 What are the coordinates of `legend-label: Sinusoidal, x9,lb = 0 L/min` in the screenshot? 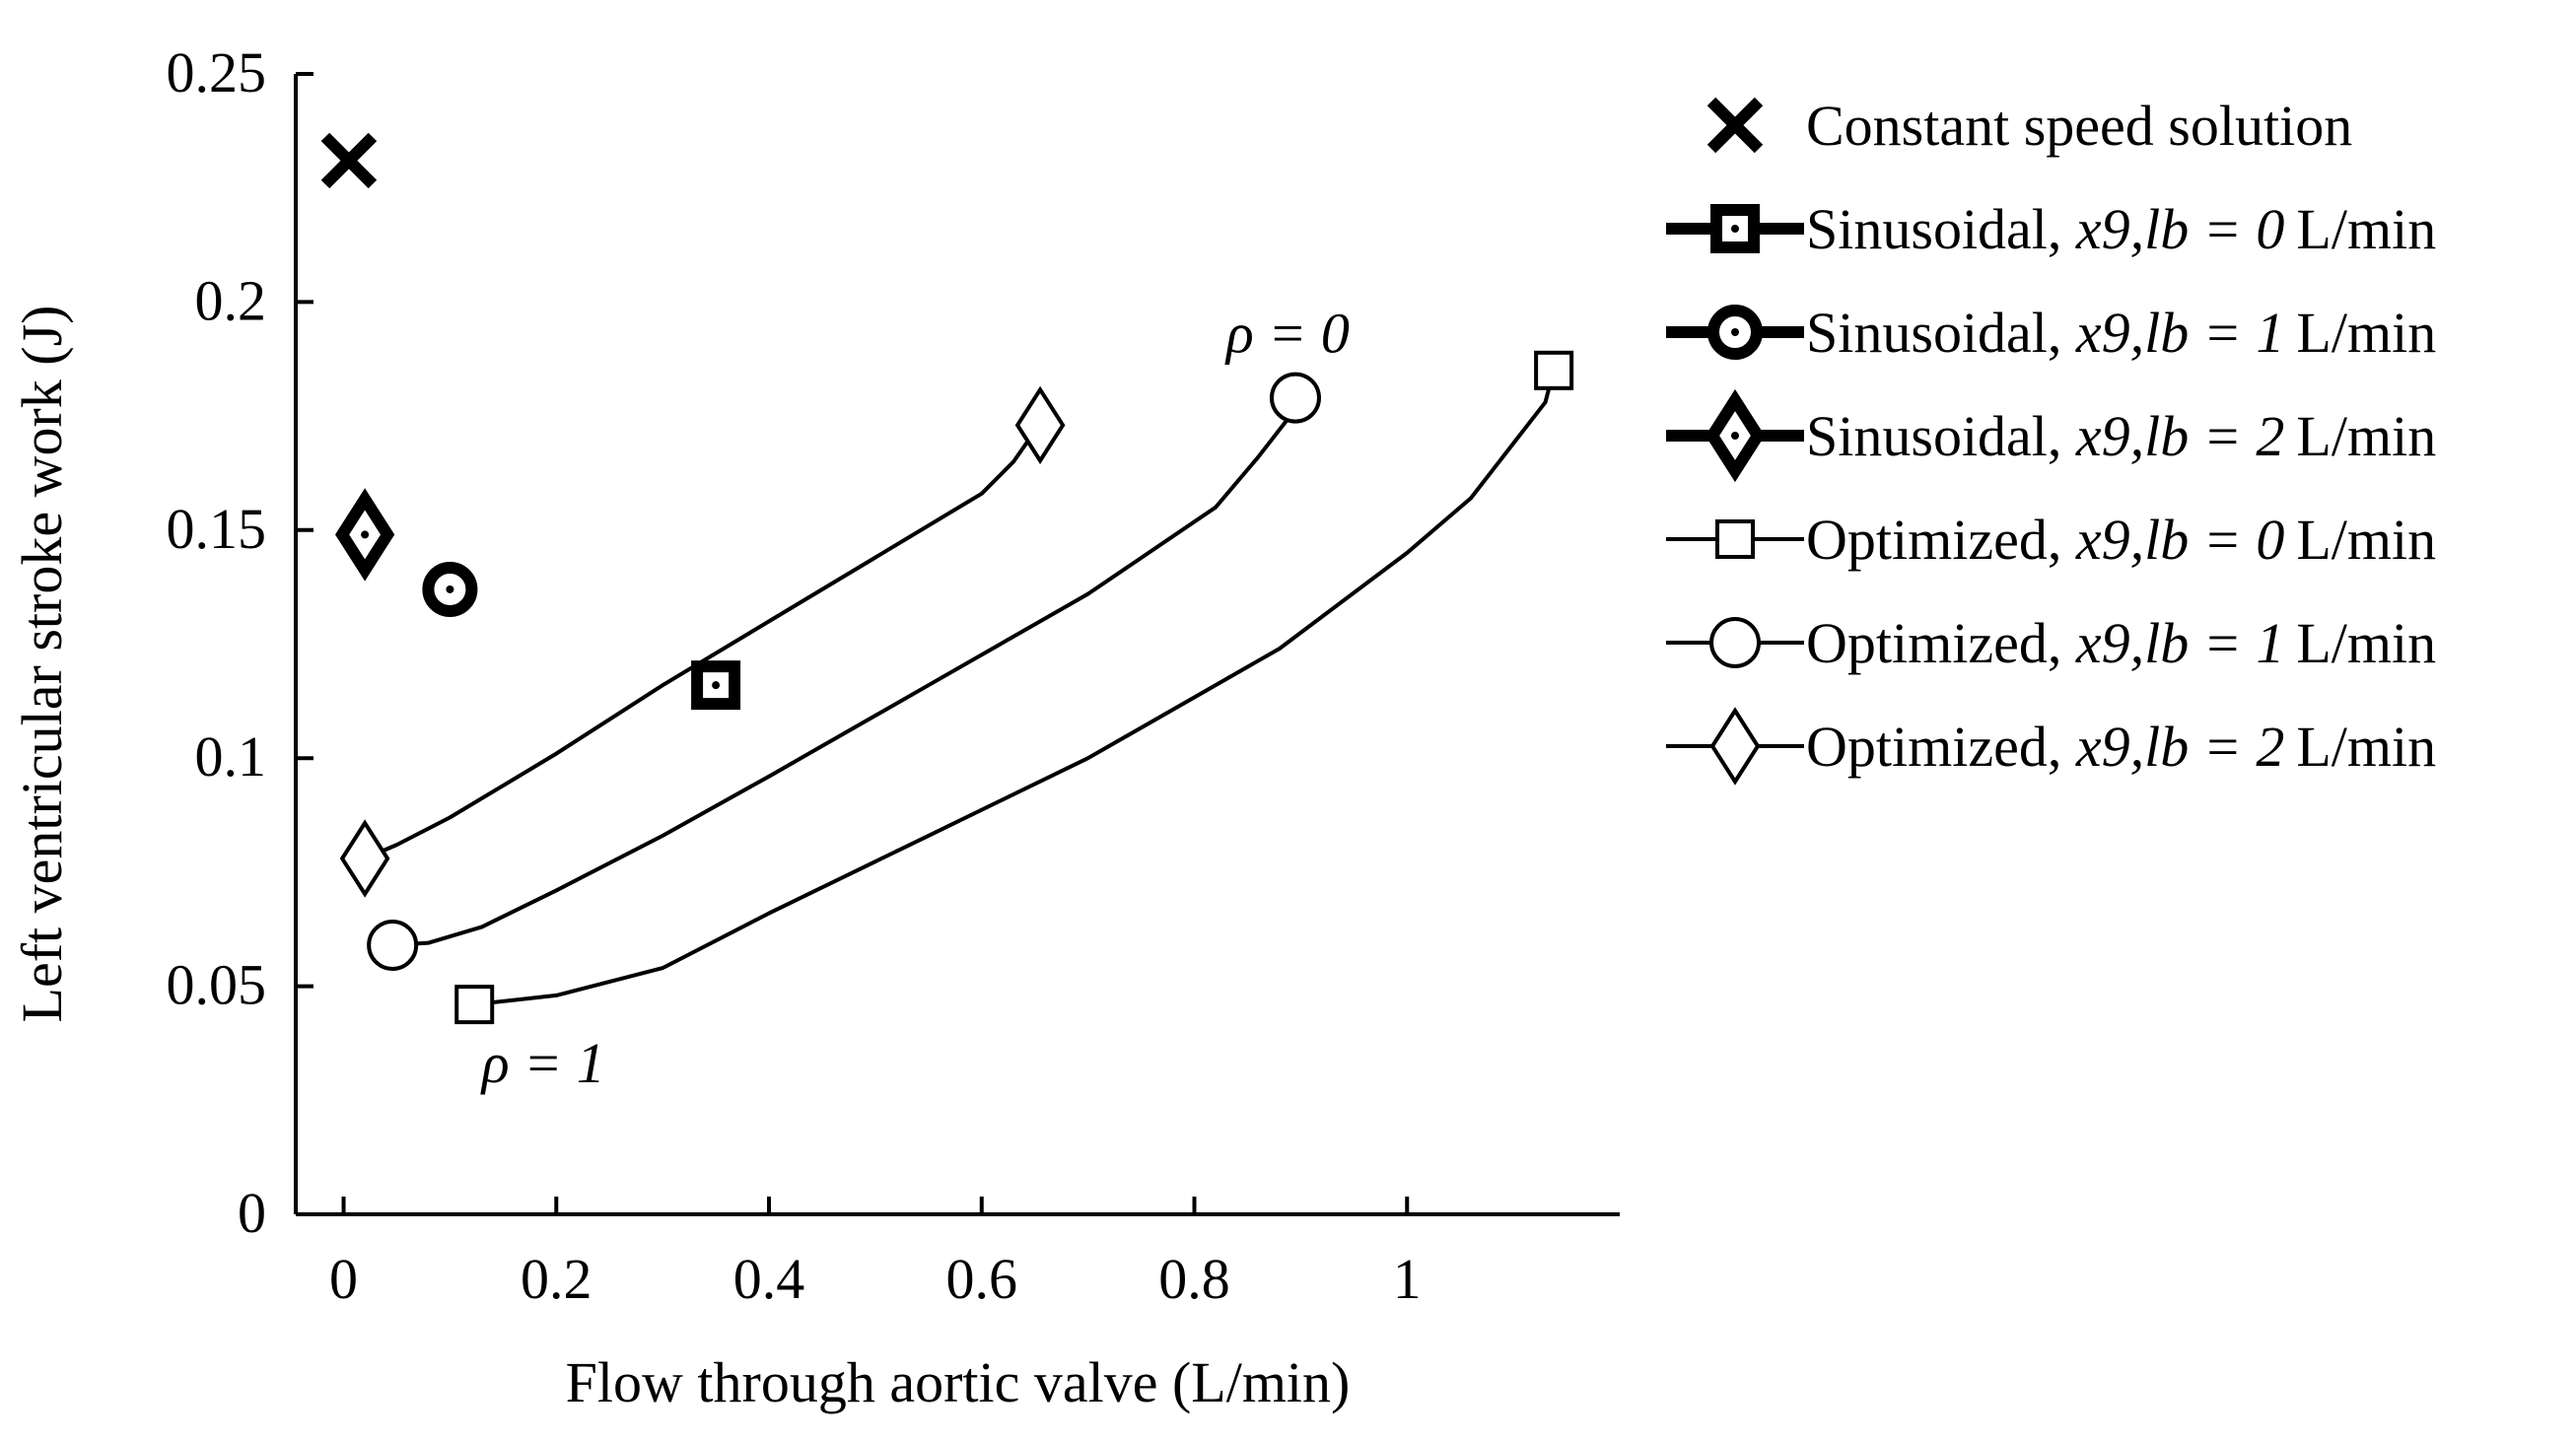 It's located at (2121, 229).